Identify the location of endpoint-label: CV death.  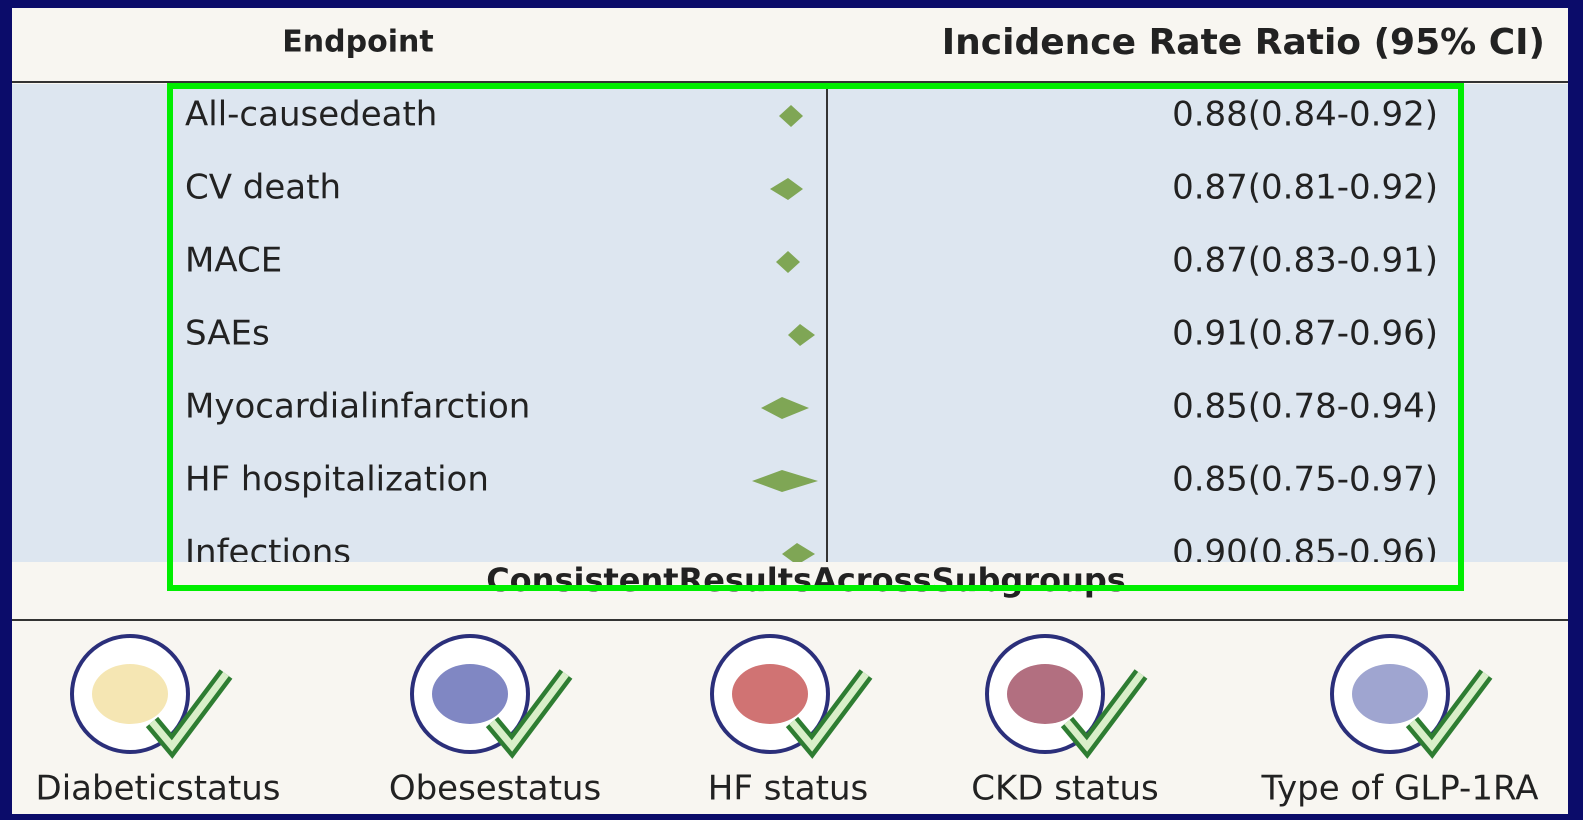
(263, 188).